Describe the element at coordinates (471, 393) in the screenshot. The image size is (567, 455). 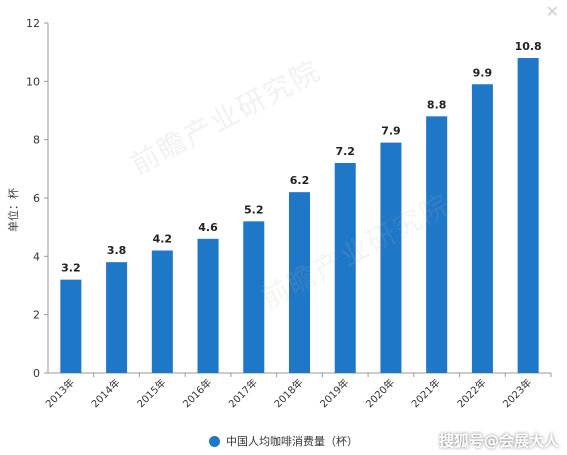
I see `x-tick-label: 2022年` at that location.